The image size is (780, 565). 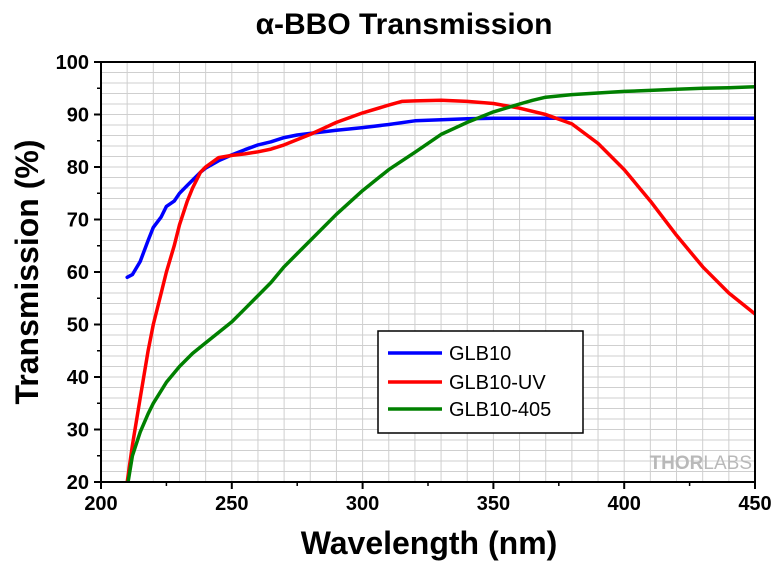 I want to click on x-tick-labels: 200 250 300 350 400 450, so click(x=427, y=504).